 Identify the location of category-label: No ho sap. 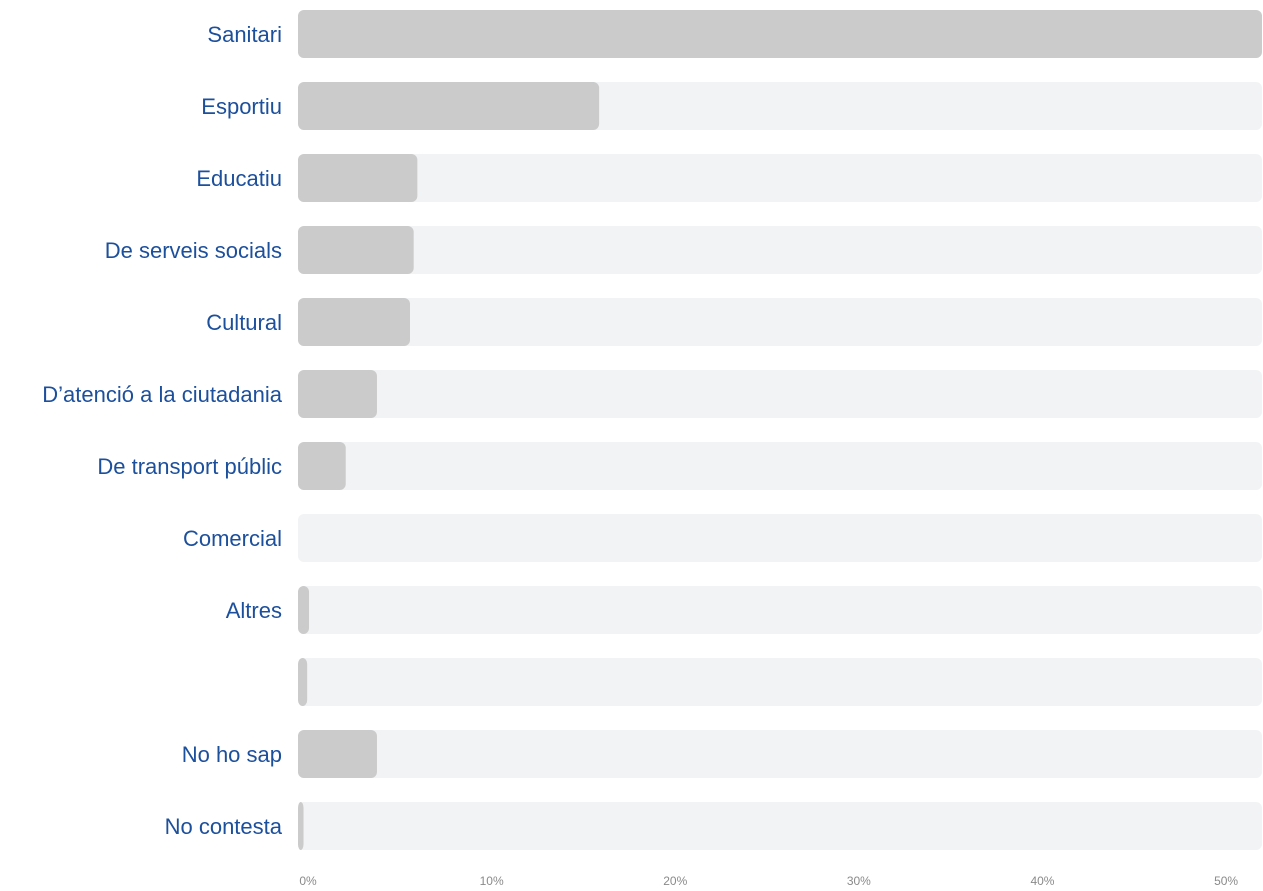
(232, 754).